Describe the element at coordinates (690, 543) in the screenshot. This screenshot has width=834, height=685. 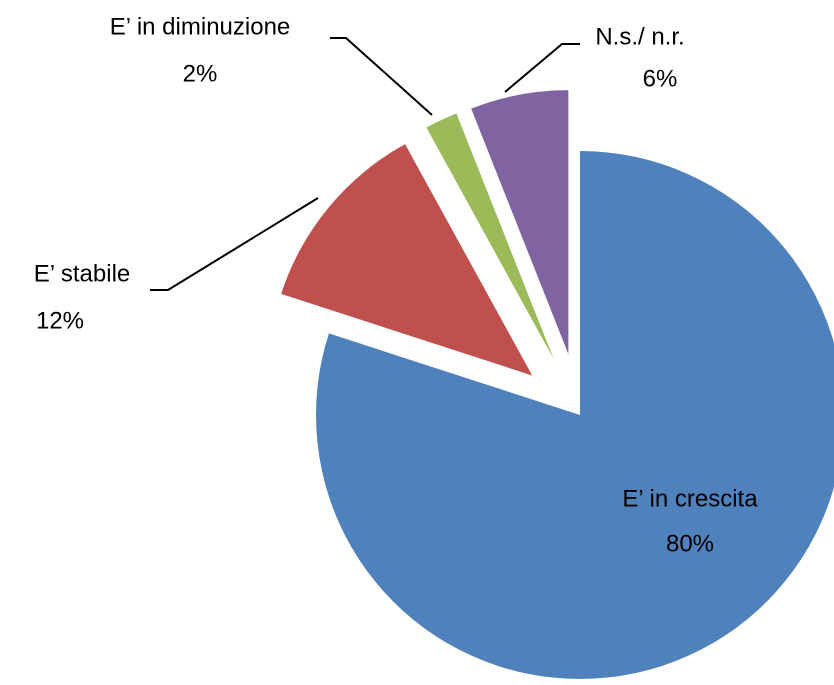
I see `slice-value-label: 80%` at that location.